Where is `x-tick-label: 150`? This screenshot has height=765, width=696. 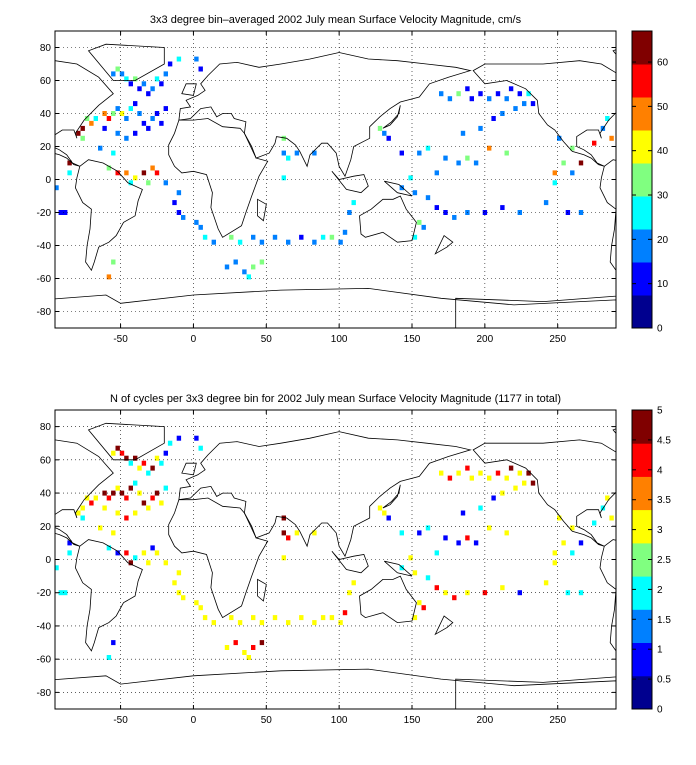
x-tick-label: 150 is located at coordinates (412, 720).